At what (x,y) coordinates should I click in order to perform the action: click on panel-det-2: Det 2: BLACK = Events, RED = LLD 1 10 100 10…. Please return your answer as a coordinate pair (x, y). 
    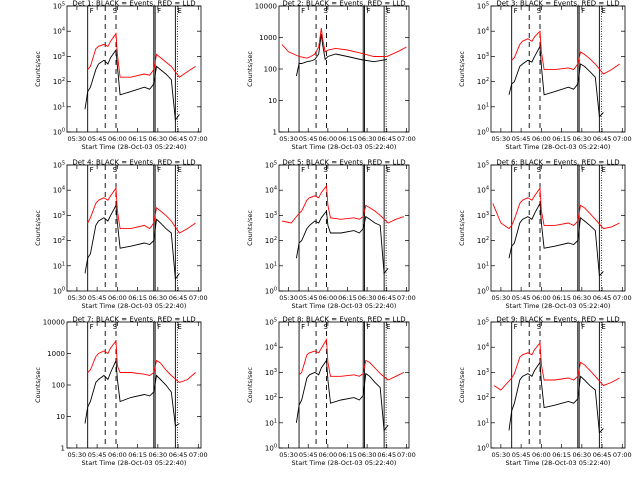
    Looking at the image, I should click on (331, 75).